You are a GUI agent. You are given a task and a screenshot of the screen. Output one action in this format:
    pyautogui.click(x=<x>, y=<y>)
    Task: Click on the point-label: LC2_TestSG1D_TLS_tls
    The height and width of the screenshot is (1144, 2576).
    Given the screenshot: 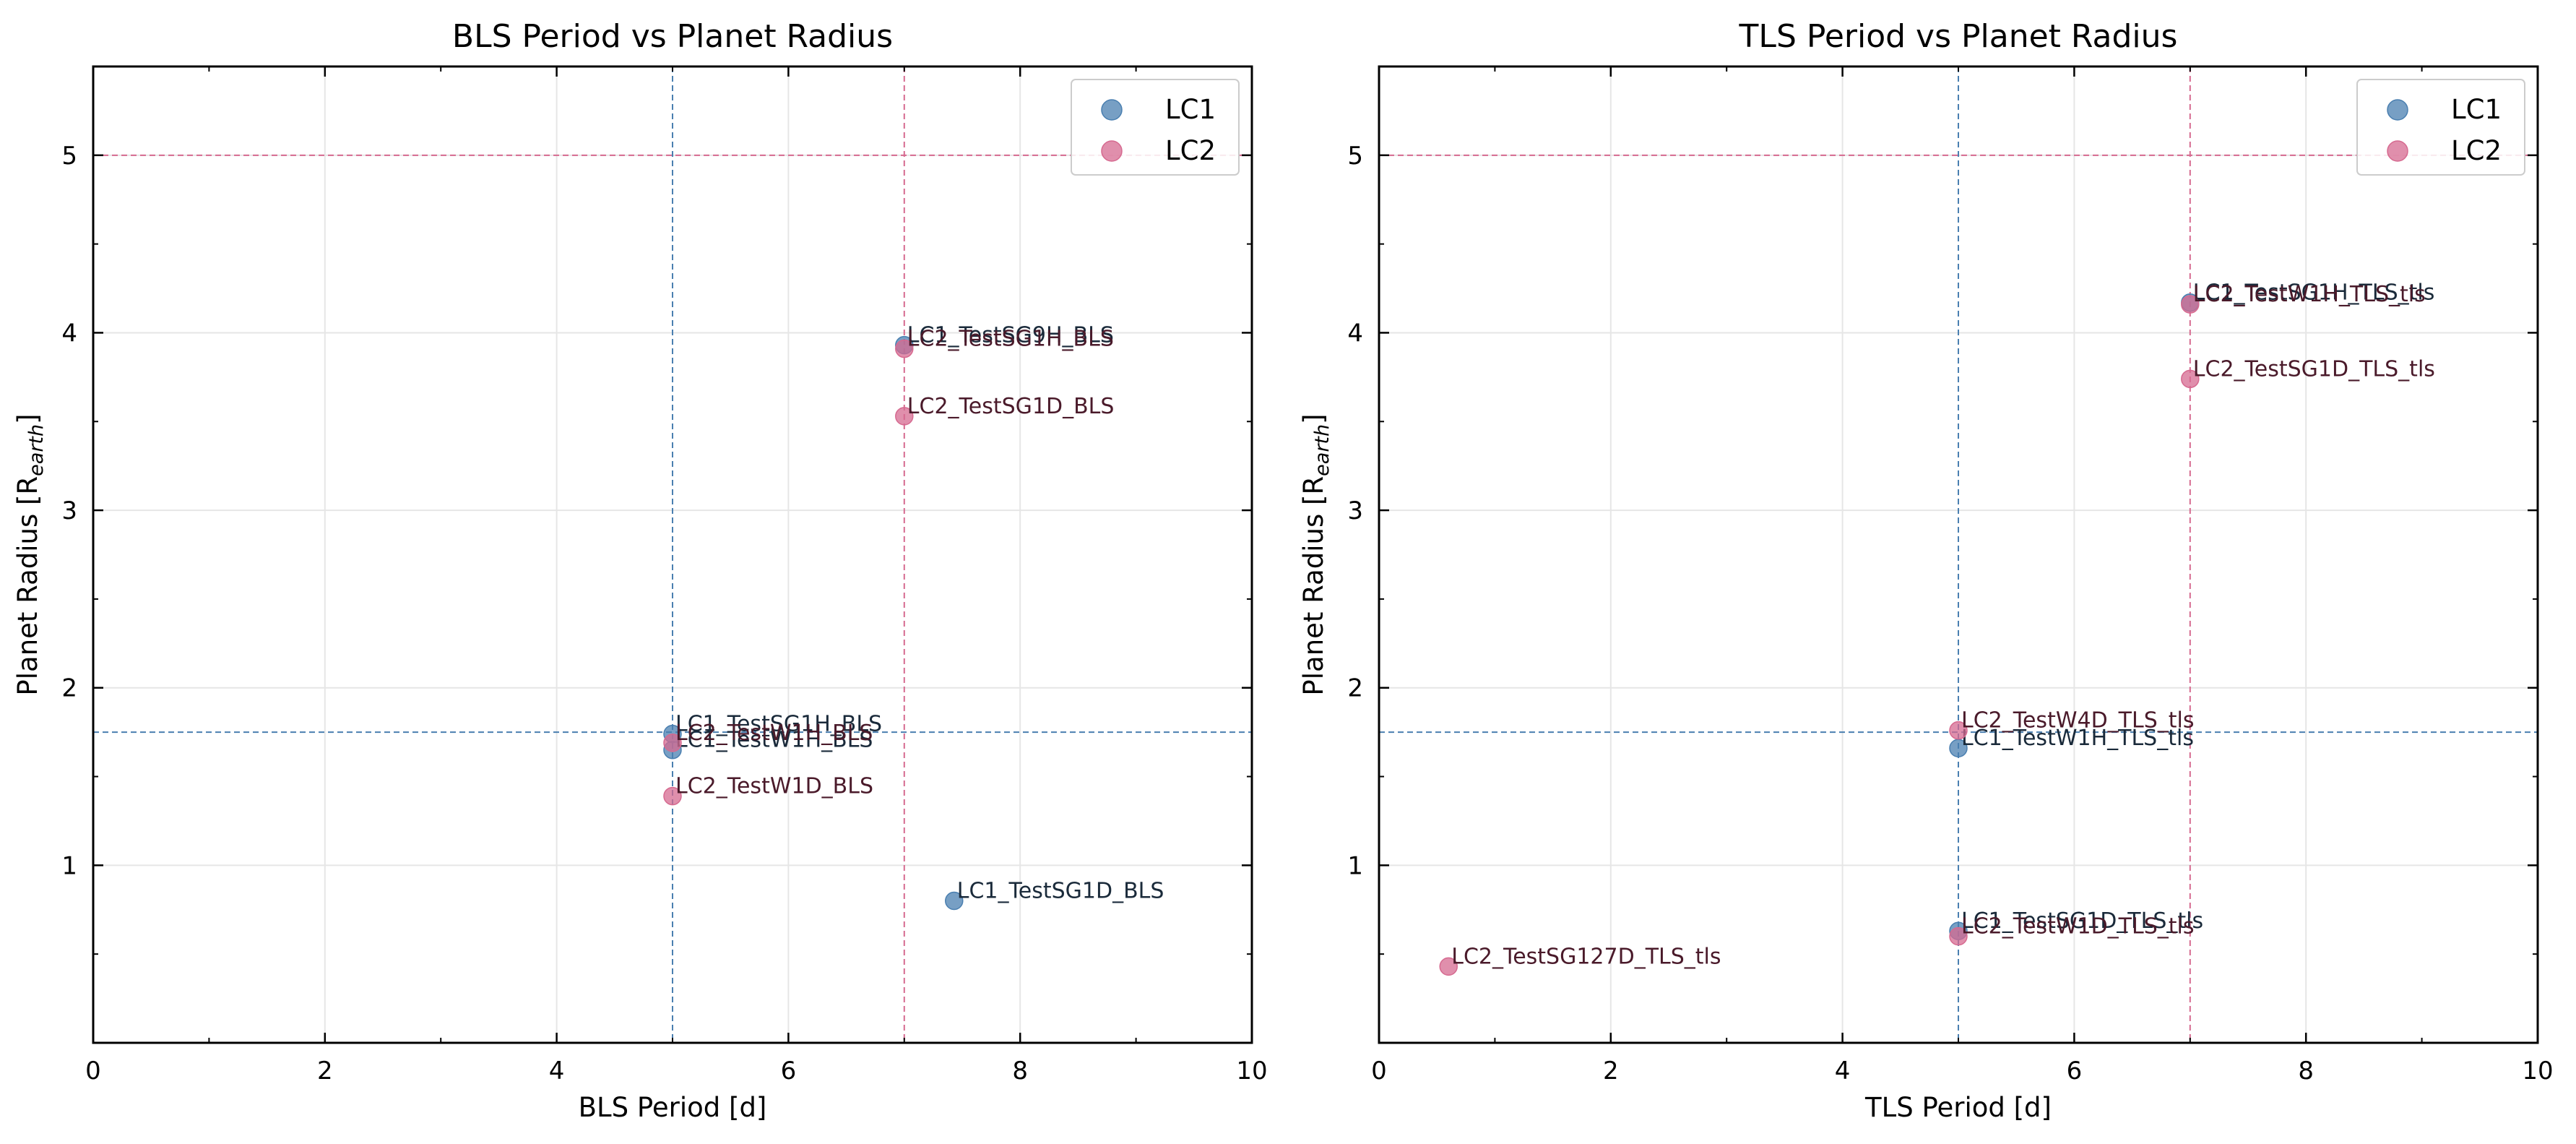 What is the action you would take?
    pyautogui.click(x=2314, y=369)
    